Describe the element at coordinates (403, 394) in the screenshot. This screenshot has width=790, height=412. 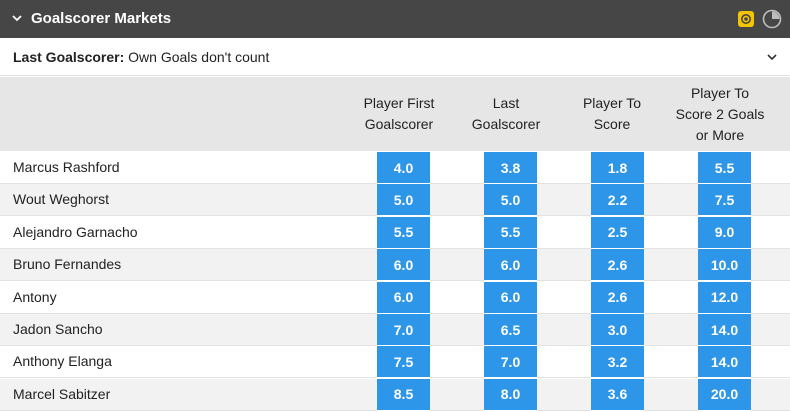
I see `odds-button: 8.5` at that location.